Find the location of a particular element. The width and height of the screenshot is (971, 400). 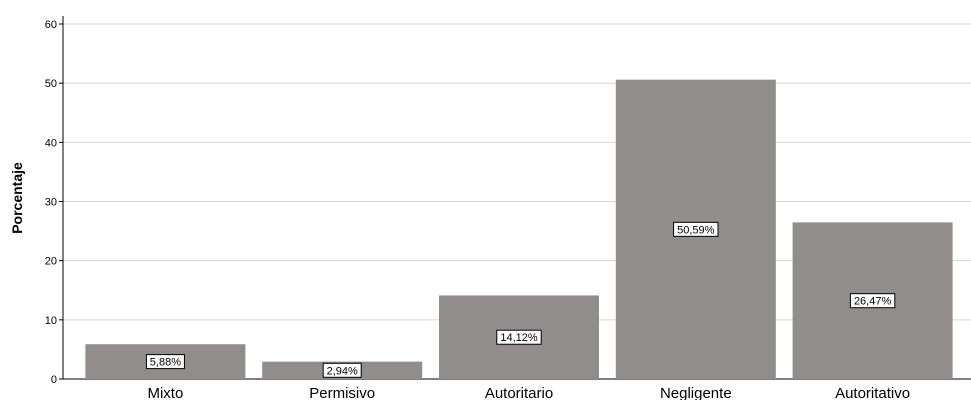

y-axis-label: Porcentaje is located at coordinates (17, 198).